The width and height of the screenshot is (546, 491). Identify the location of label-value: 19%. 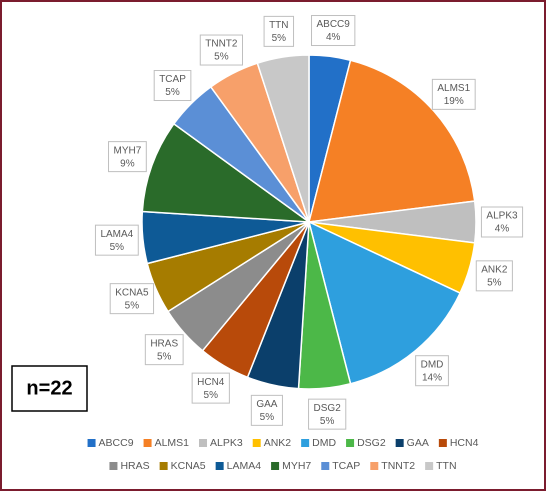
(454, 101).